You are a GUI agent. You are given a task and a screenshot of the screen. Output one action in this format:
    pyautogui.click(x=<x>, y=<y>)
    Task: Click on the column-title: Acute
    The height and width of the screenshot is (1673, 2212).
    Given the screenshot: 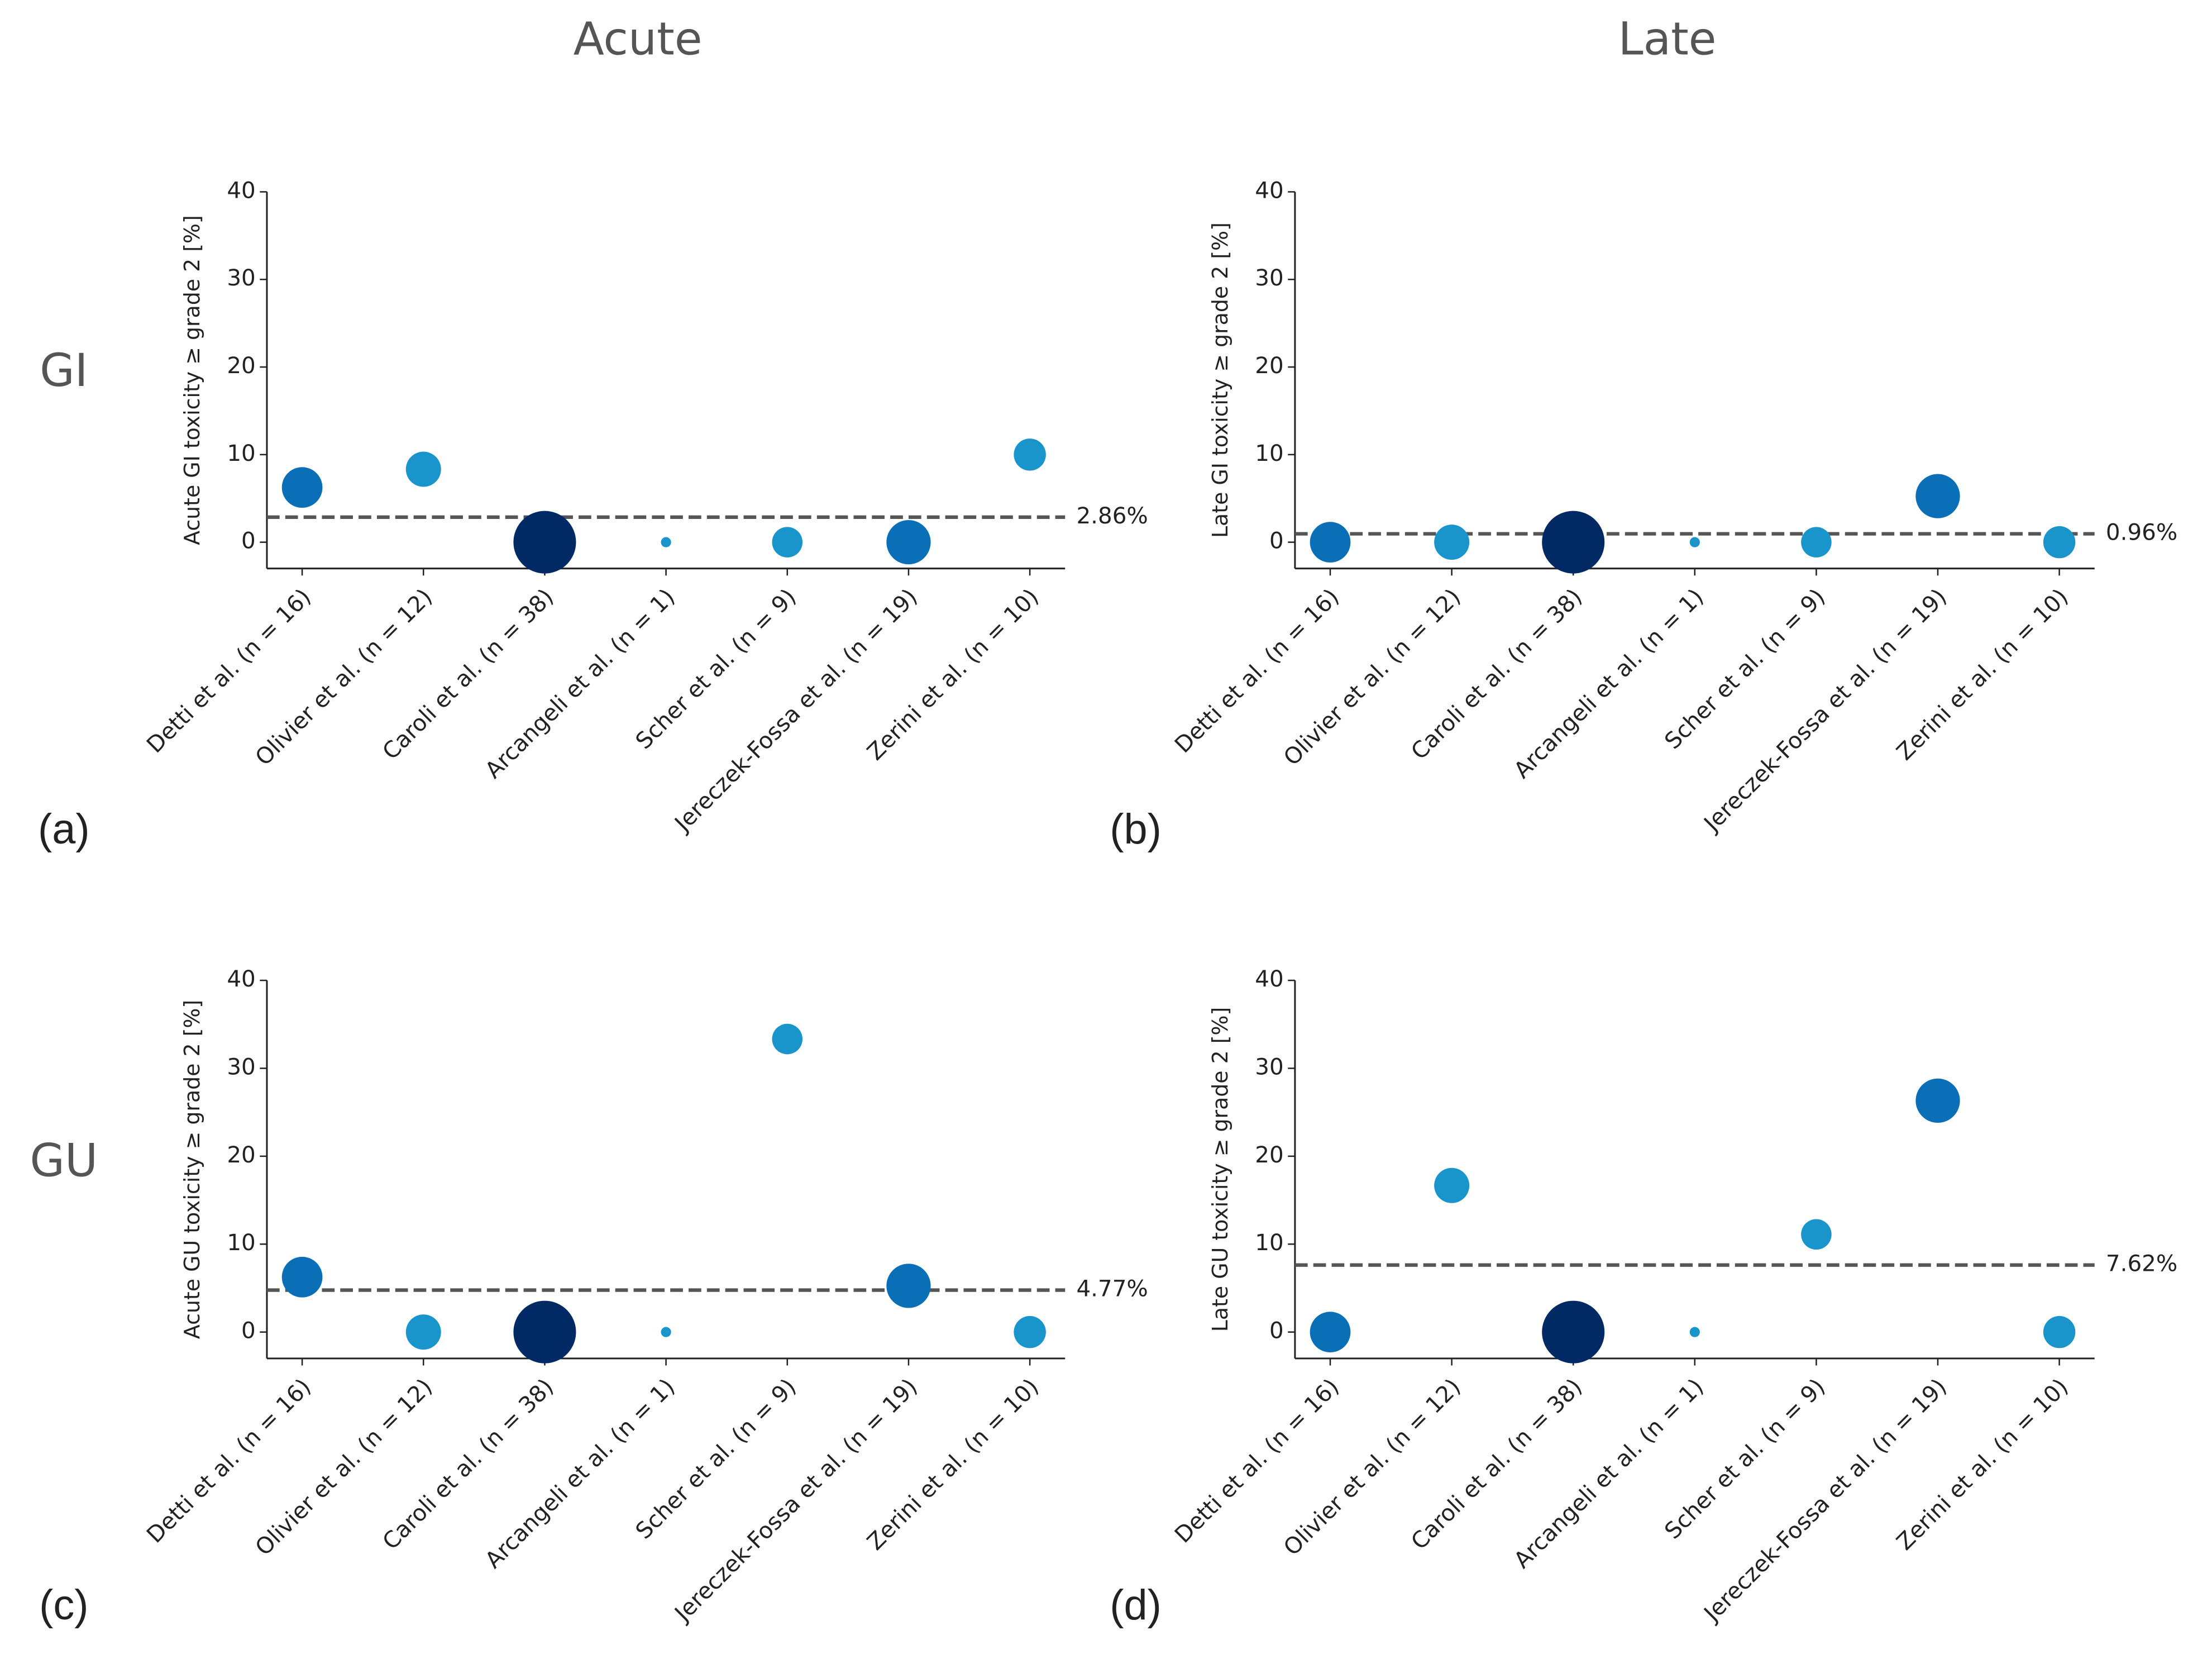 What is the action you would take?
    pyautogui.click(x=638, y=40)
    